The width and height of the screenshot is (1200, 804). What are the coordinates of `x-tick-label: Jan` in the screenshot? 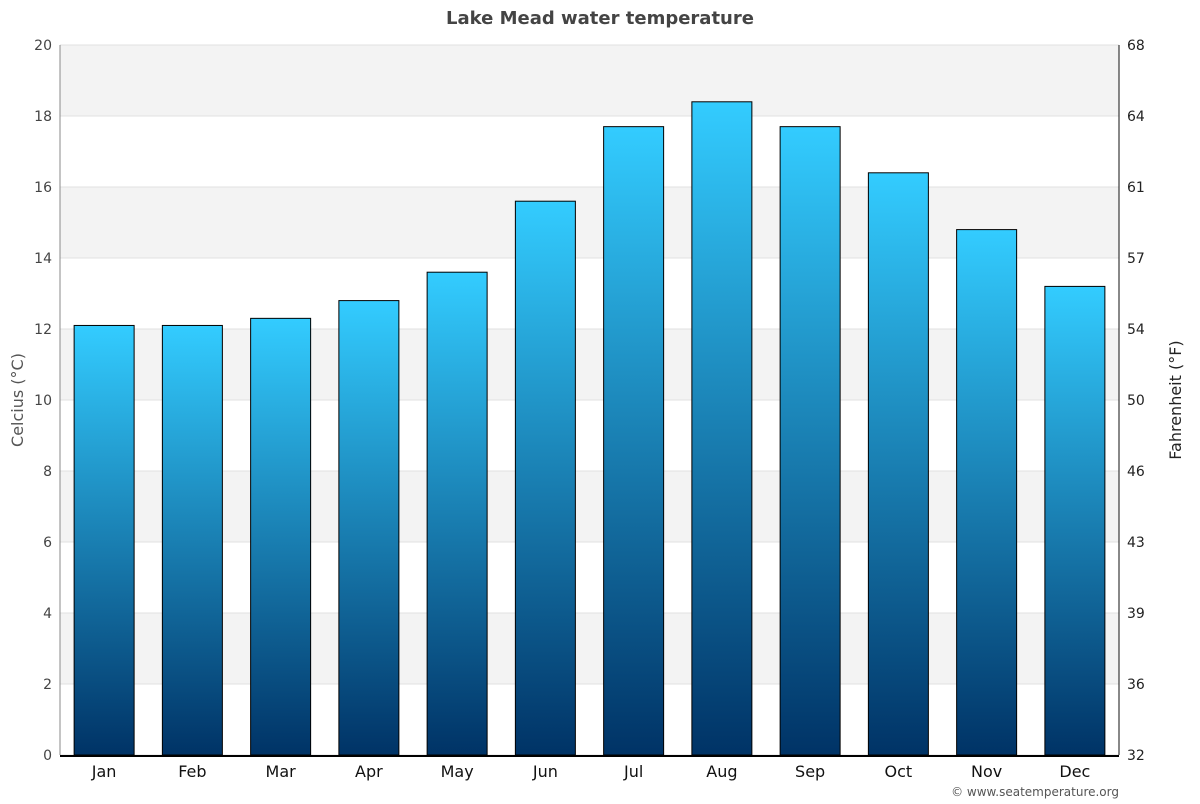 It's located at (104, 771).